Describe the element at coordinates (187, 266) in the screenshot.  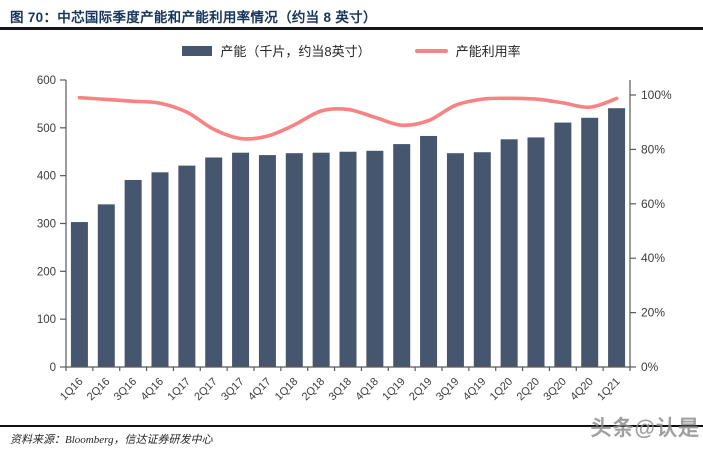
I see `capacity-bar-1Q17` at that location.